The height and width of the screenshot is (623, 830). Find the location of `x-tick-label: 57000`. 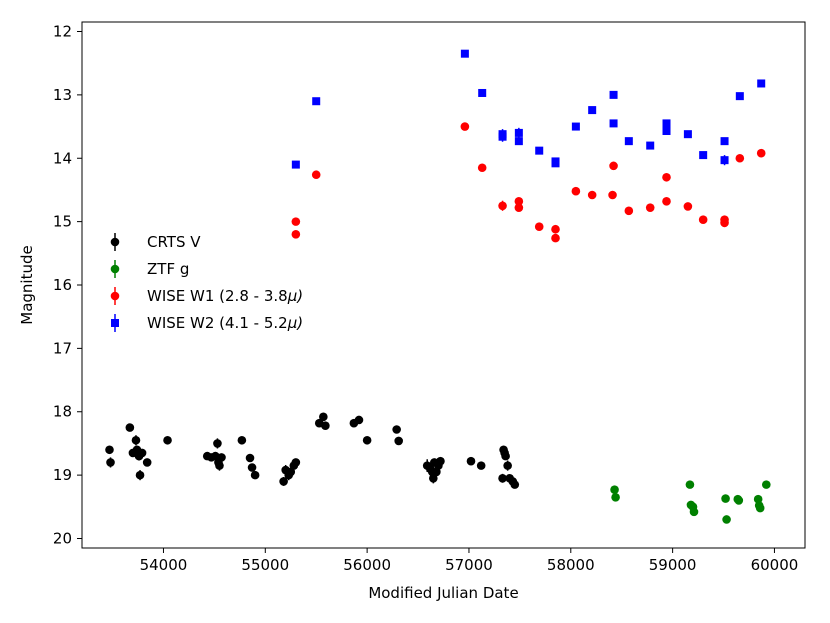

x-tick-label: 57000 is located at coordinates (469, 565).